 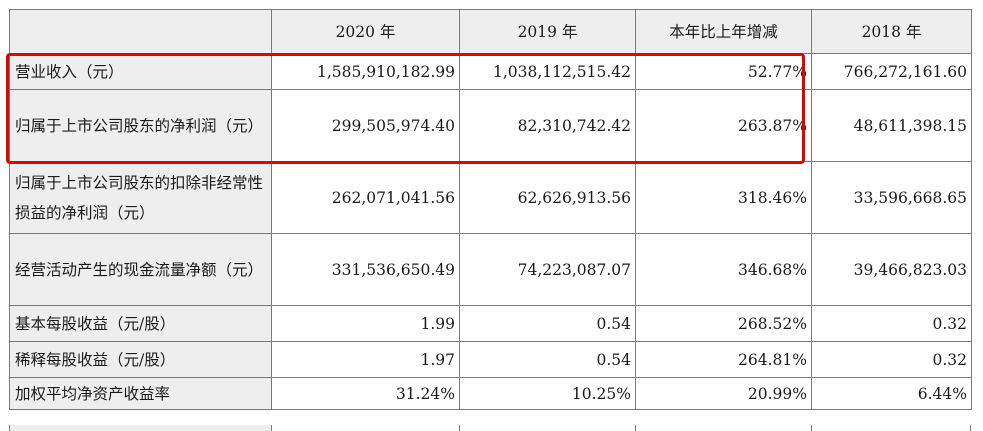 What do you see at coordinates (547, 393) in the screenshot?
I see `cell-2019: 10.25%` at bounding box center [547, 393].